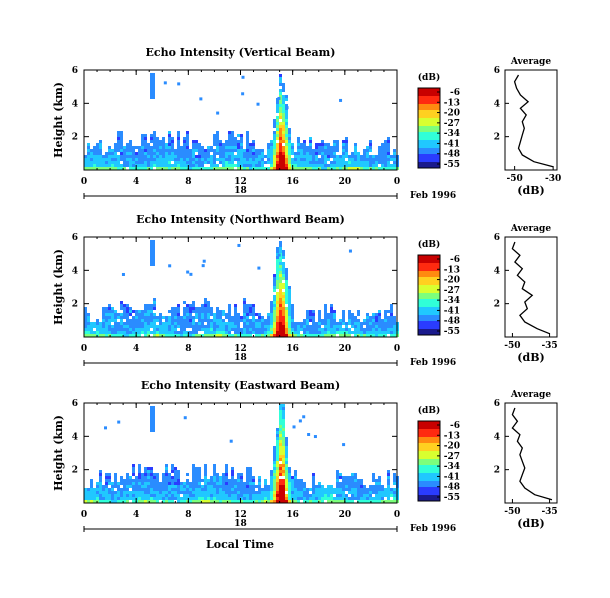 This screenshot has height=598, width=610. Describe the element at coordinates (433, 529) in the screenshot. I see `date-label: Feb 1996` at that location.